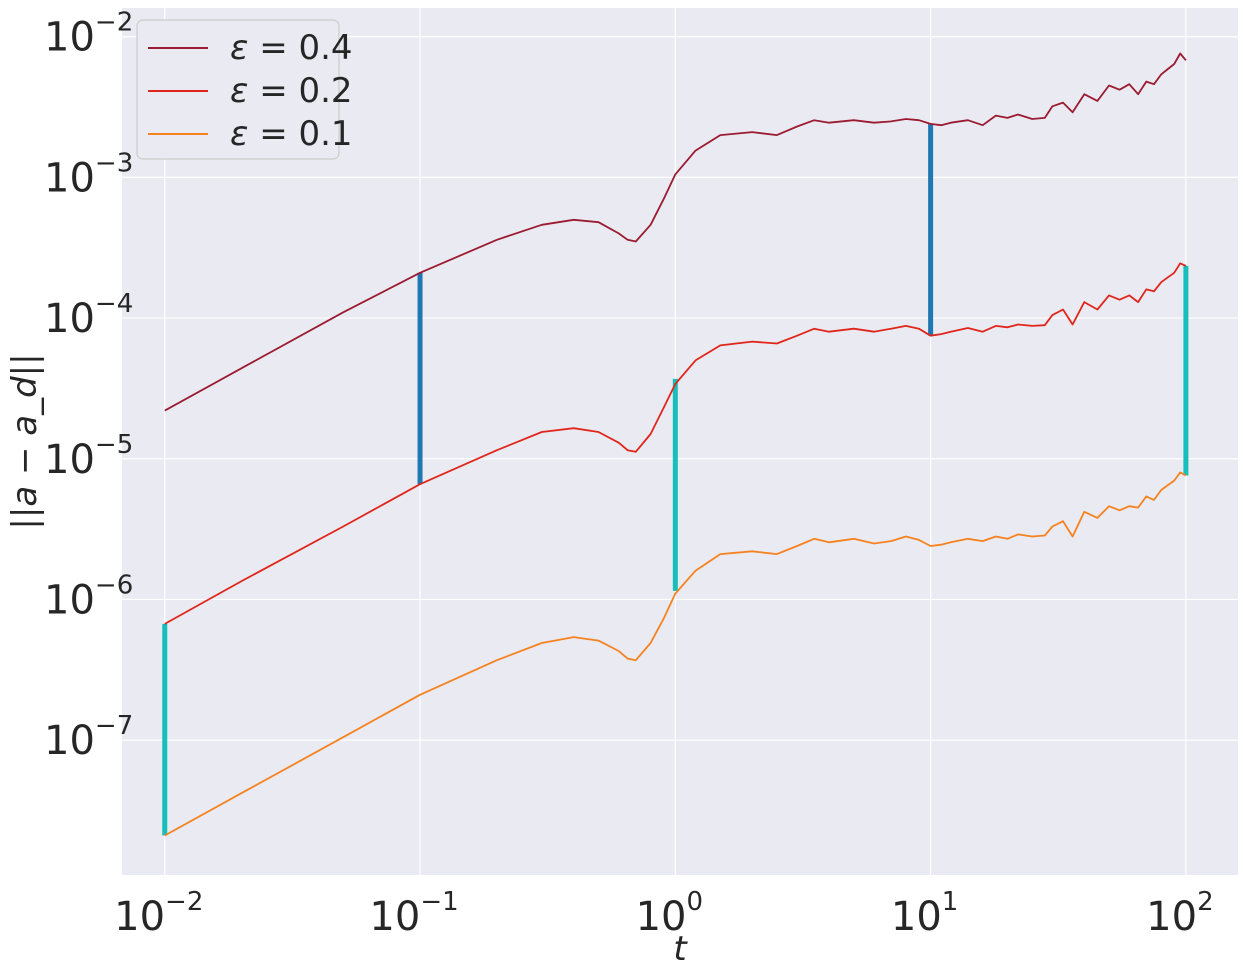 The image size is (1243, 967). Describe the element at coordinates (291, 48) in the screenshot. I see `legend-label-0: ε = 0.4` at that location.